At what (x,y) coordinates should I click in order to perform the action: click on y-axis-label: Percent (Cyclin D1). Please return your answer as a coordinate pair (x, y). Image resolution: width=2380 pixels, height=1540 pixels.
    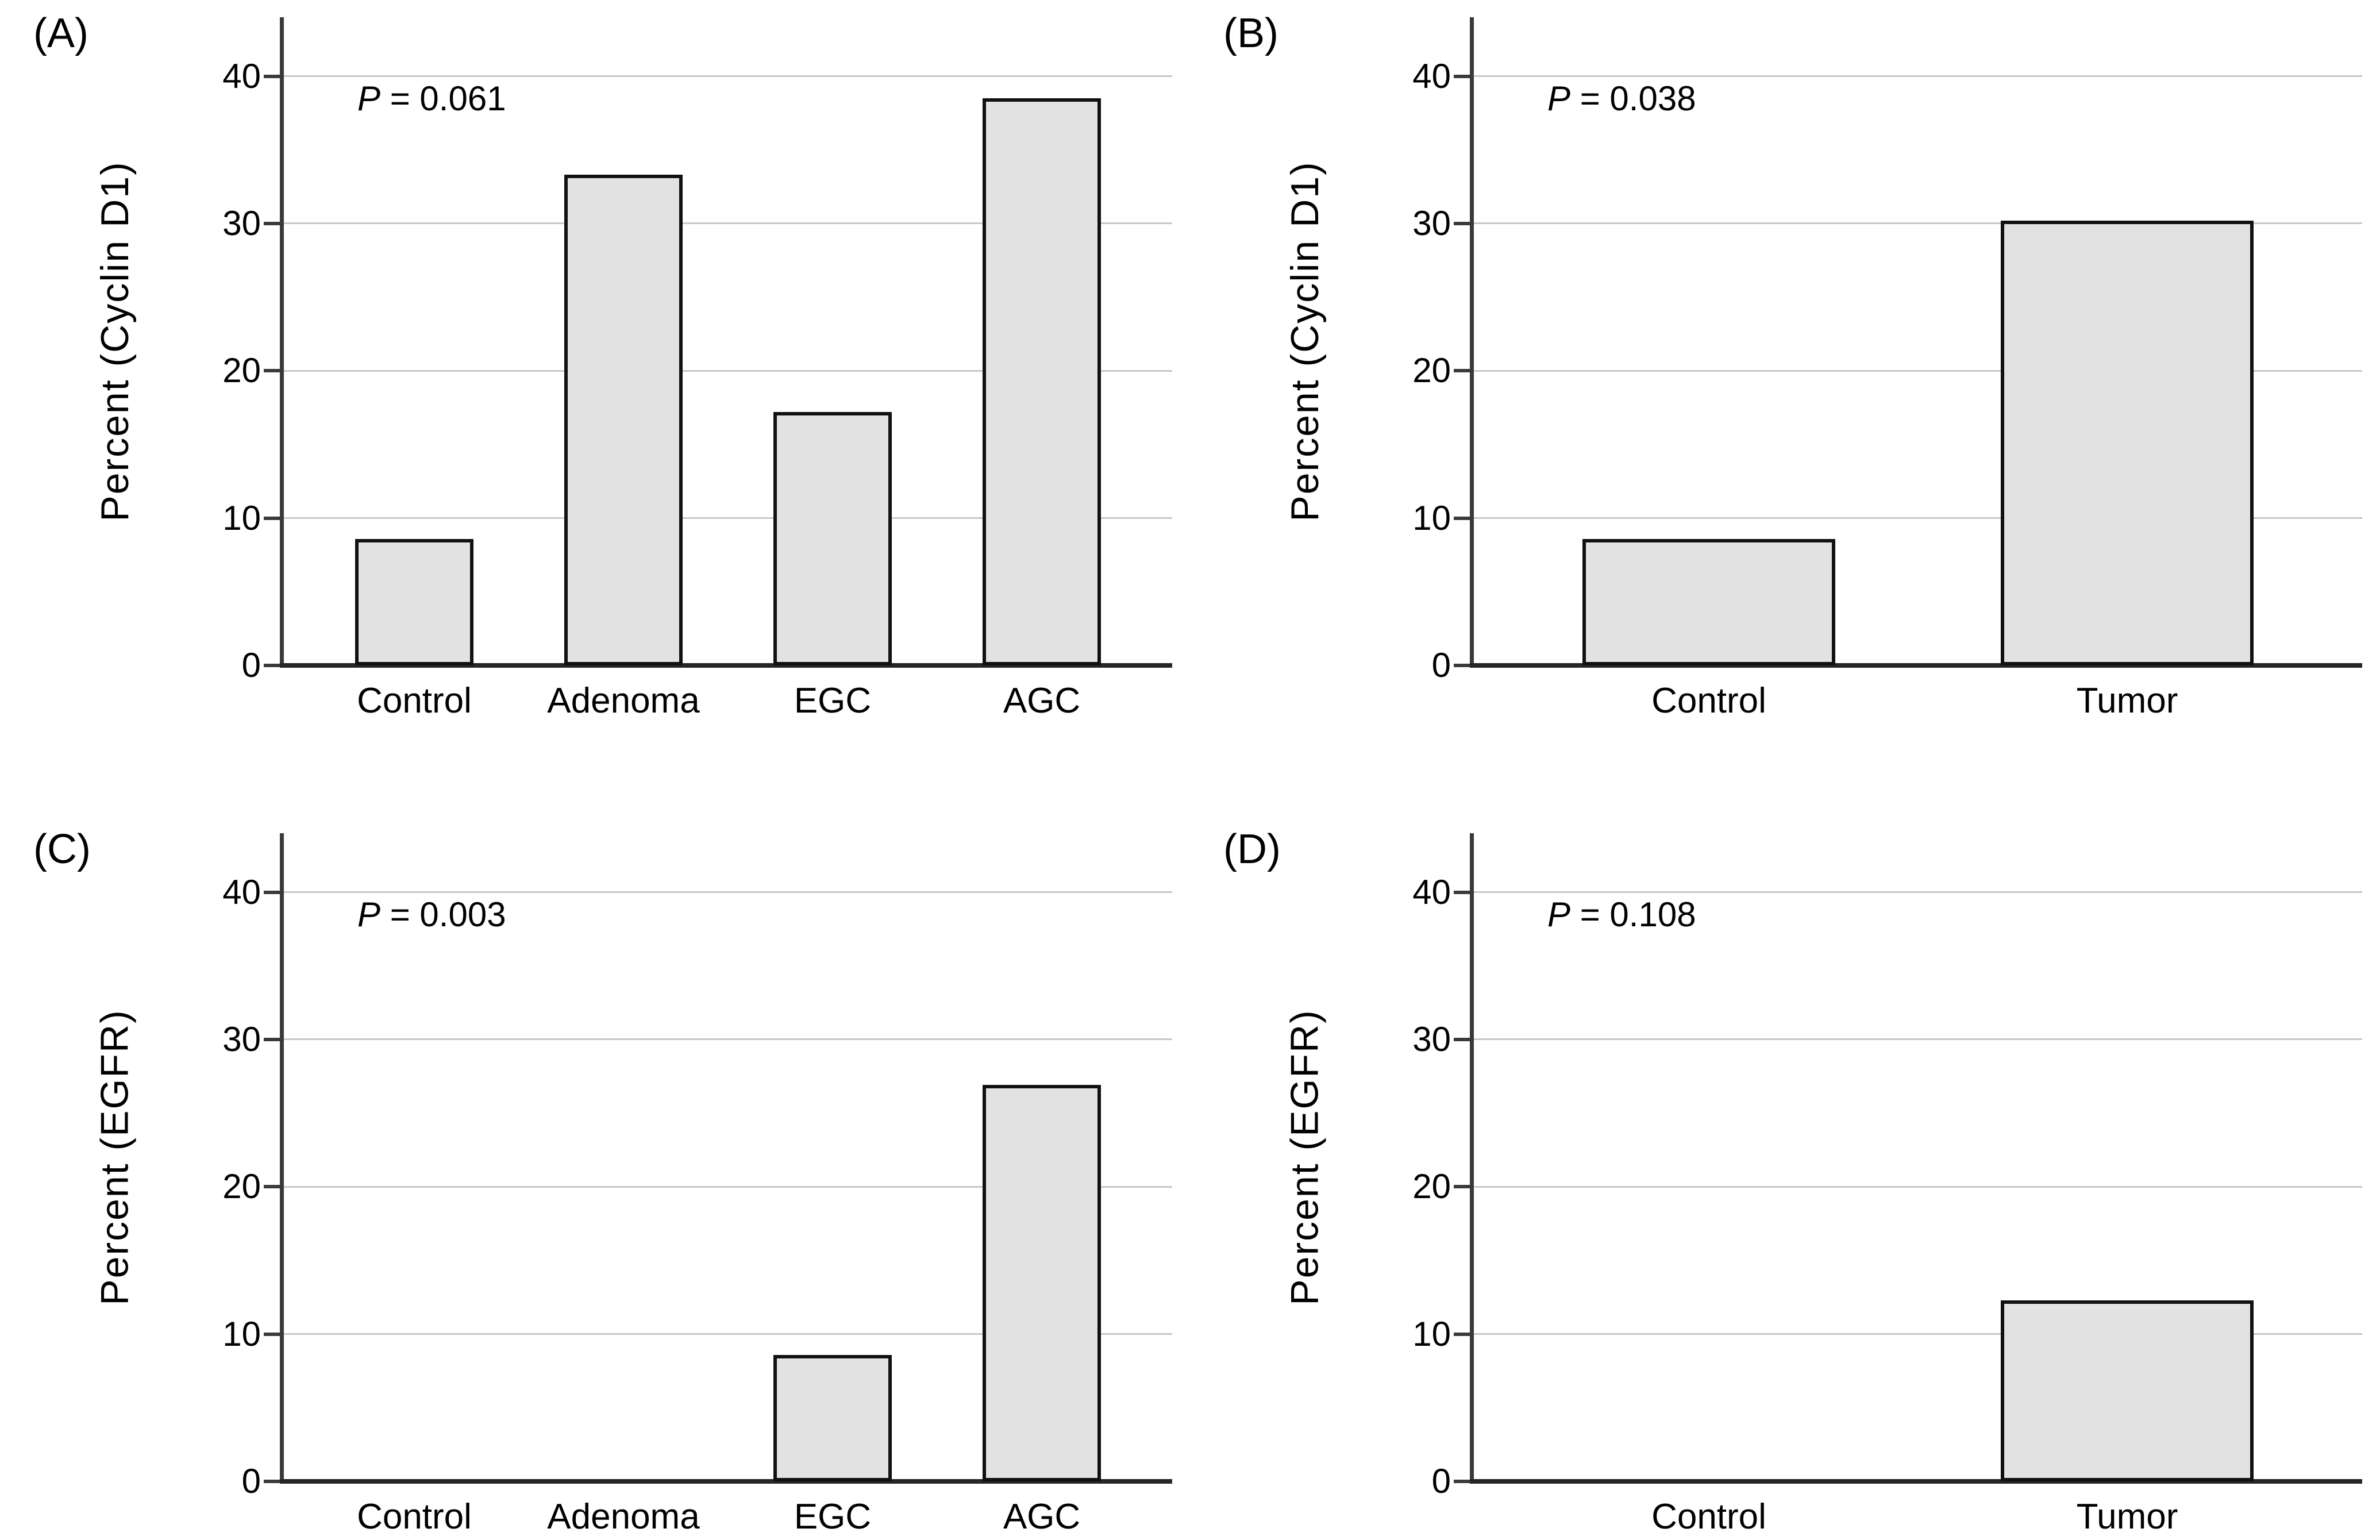
    Looking at the image, I should click on (1305, 341).